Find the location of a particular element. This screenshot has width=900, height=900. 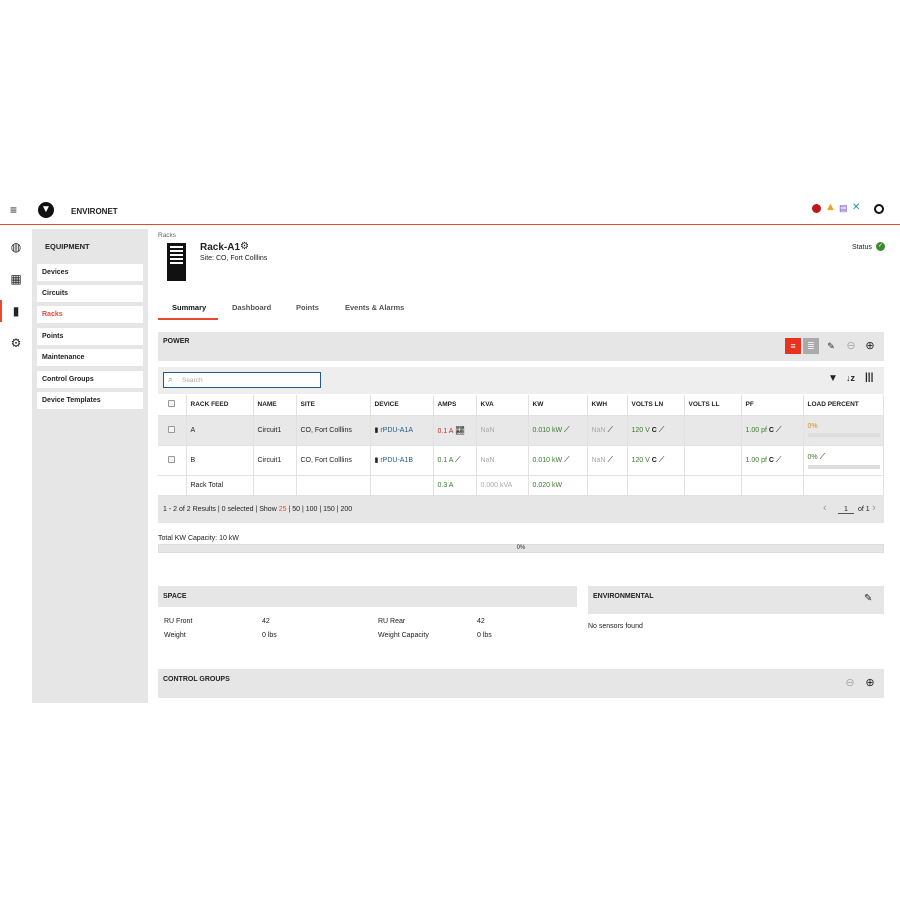

col-volts-ll: VOLTS LL is located at coordinates (713, 405).